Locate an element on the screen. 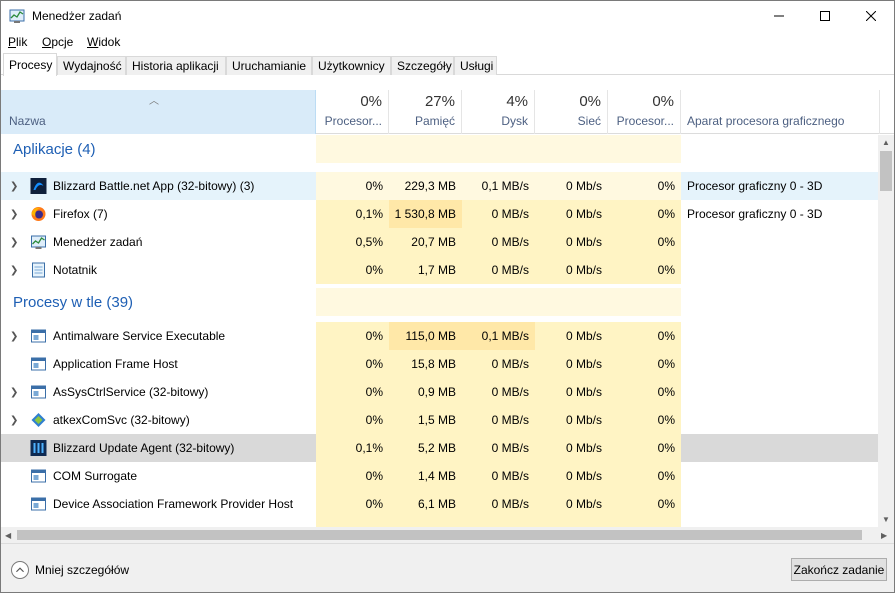  table-row: ❯ Notatnik 0% 1,7 MB 0 MB/s 0 Mb/s 0% is located at coordinates (439, 270).